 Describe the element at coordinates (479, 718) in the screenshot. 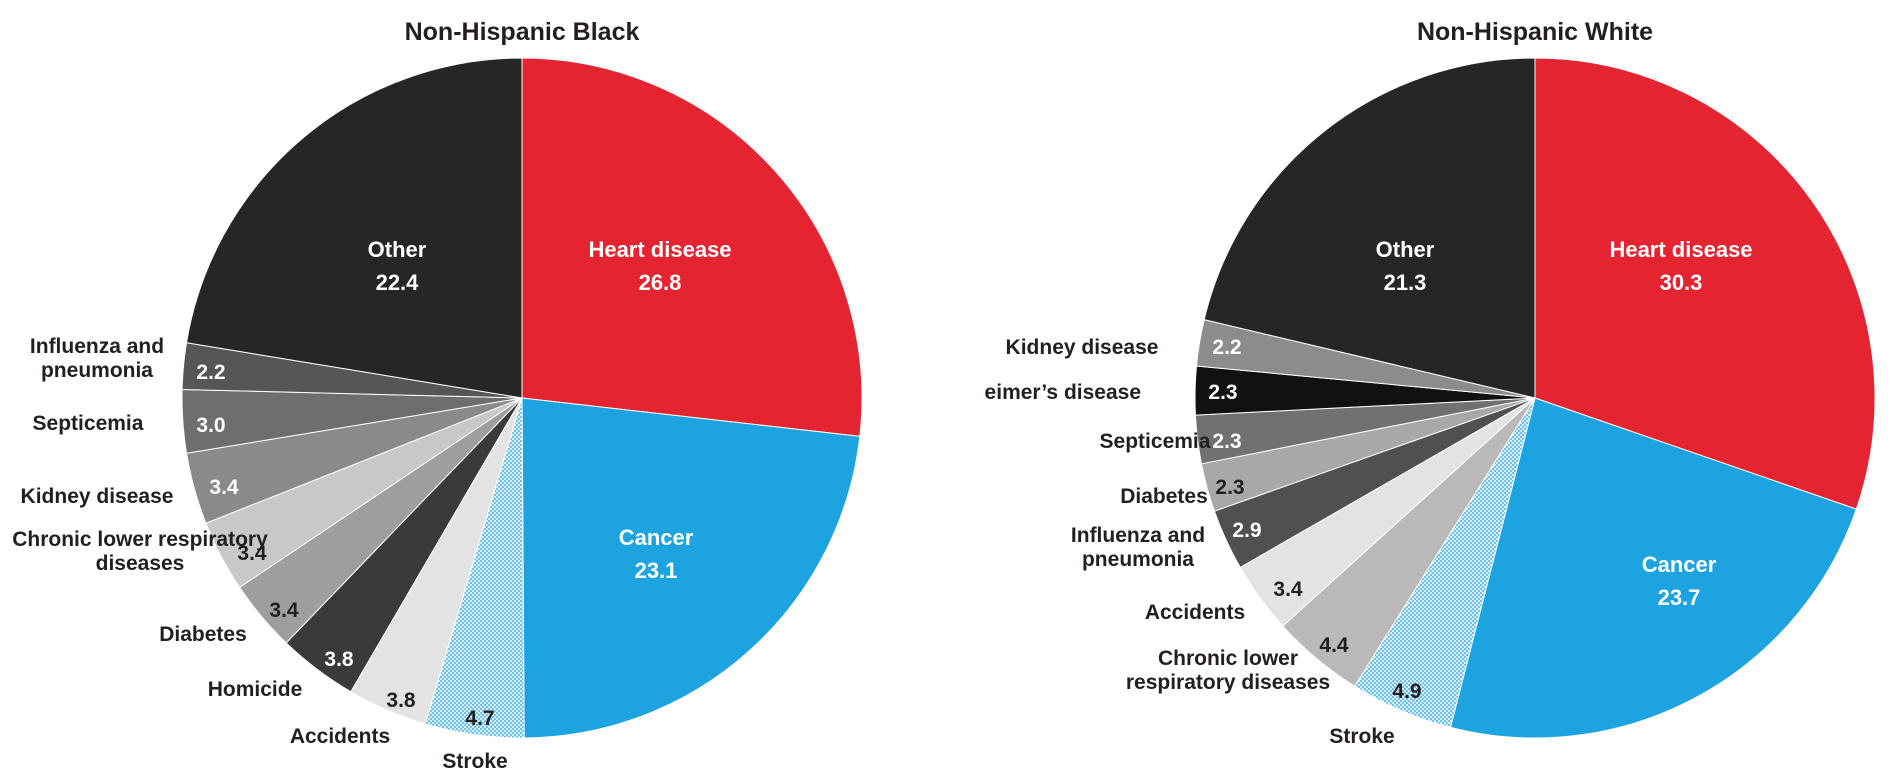

I see `slice-value-label: 4.7` at that location.